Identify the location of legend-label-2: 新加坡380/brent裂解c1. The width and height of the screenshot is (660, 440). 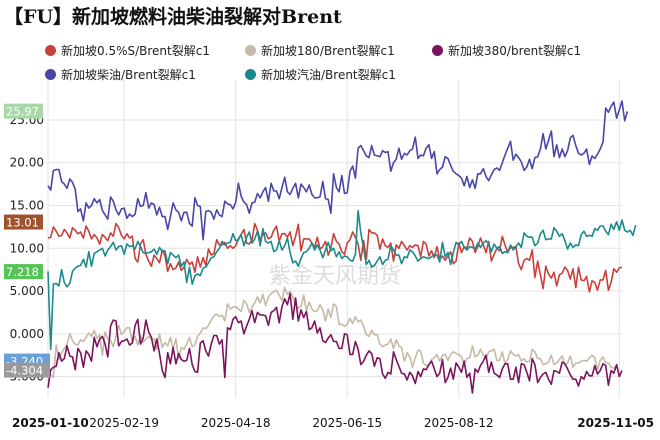
(515, 51).